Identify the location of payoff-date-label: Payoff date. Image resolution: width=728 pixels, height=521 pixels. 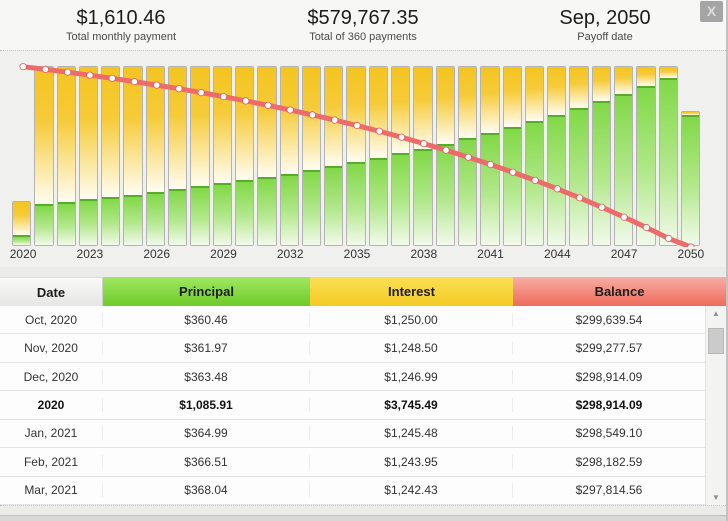
(605, 37).